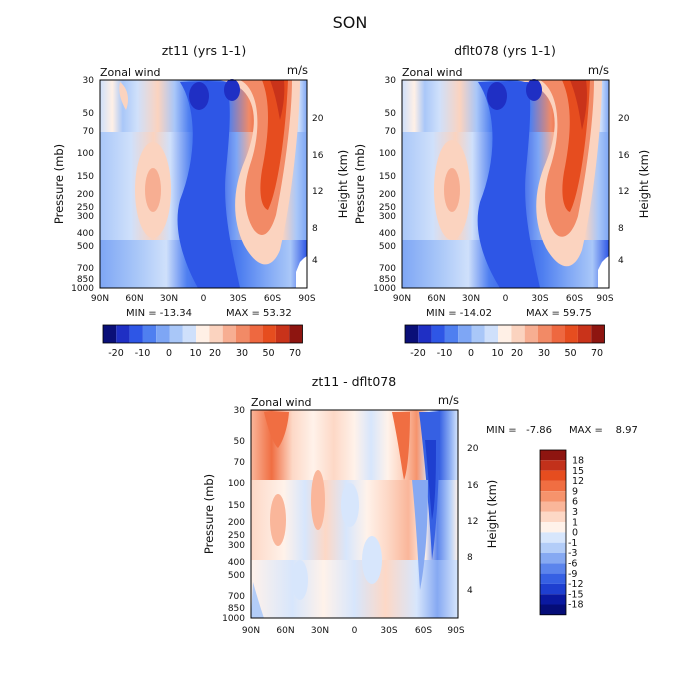 The width and height of the screenshot is (700, 700). Describe the element at coordinates (242, 353) in the screenshot. I see `colorbar-label: 30` at that location.